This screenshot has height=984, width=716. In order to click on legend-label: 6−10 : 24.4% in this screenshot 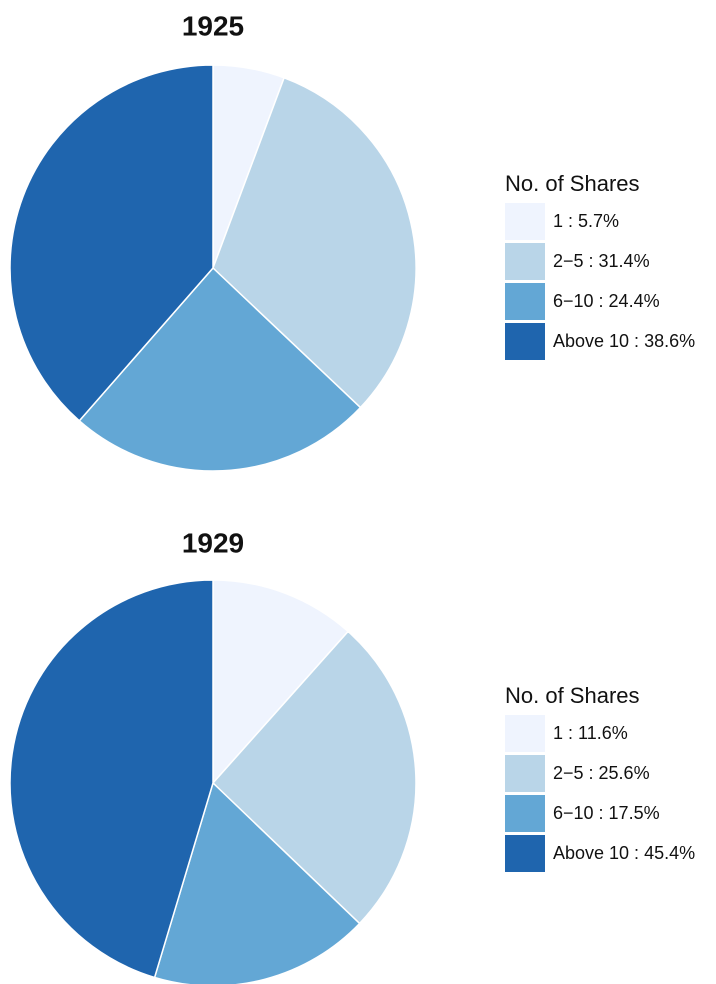, I will do `click(606, 301)`.